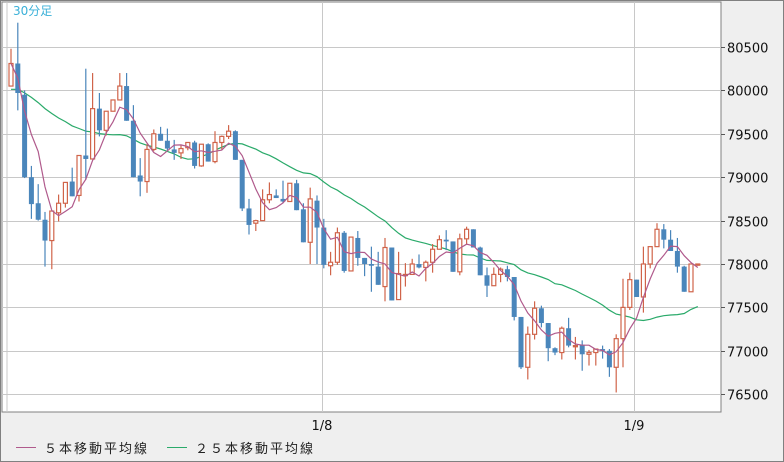 The image size is (784, 462). What do you see at coordinates (747, 136) in the screenshot?
I see `price-tick-label: 79500` at bounding box center [747, 136].